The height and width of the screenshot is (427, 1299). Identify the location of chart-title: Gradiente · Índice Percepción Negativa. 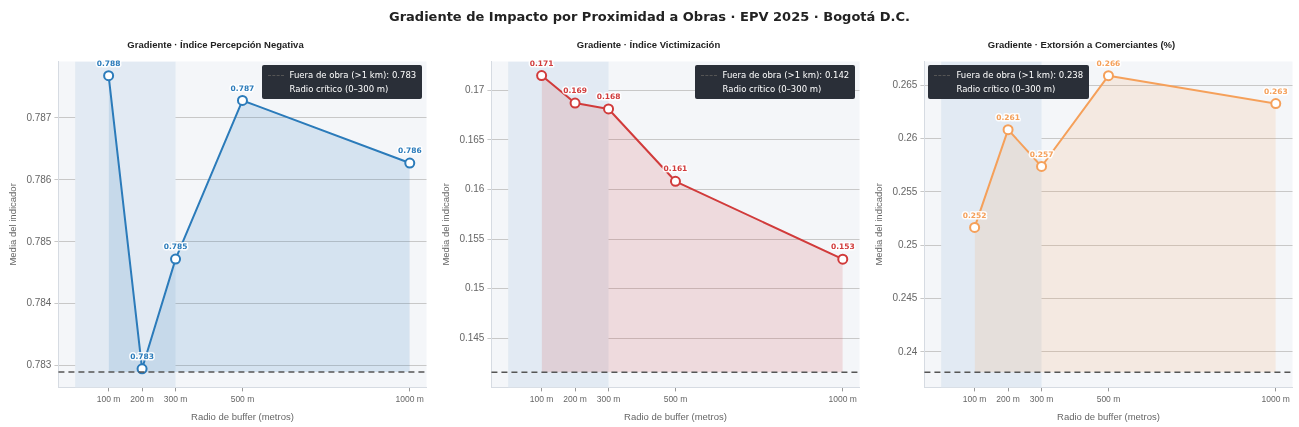
(216, 45).